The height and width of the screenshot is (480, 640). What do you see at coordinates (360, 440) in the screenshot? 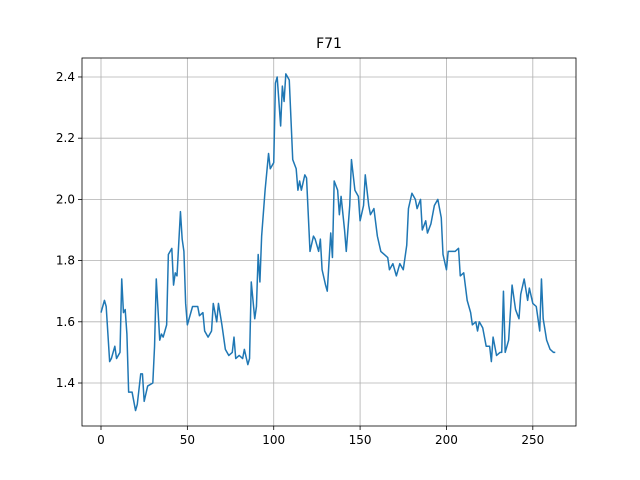
I see `x-tick-label: 150` at bounding box center [360, 440].